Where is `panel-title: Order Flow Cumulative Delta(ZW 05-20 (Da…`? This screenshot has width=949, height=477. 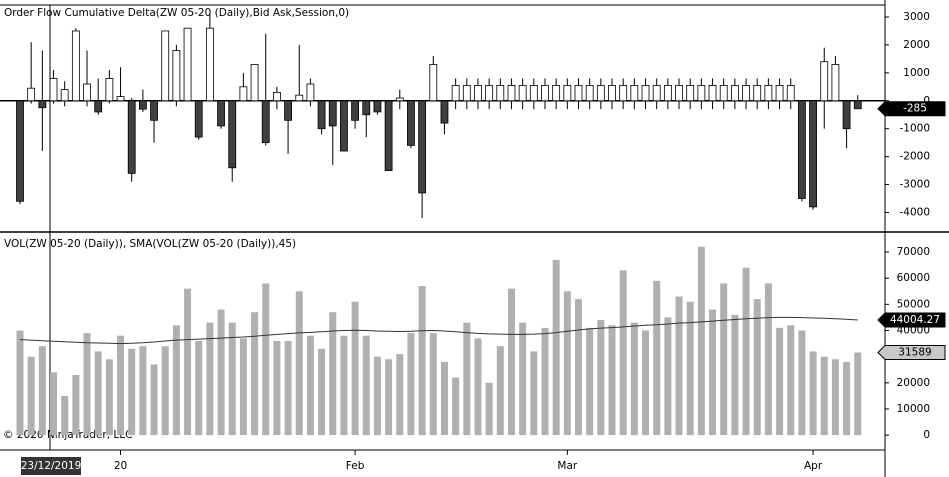
panel-title: Order Flow Cumulative Delta(ZW 05-20 (Da… is located at coordinates (176, 13).